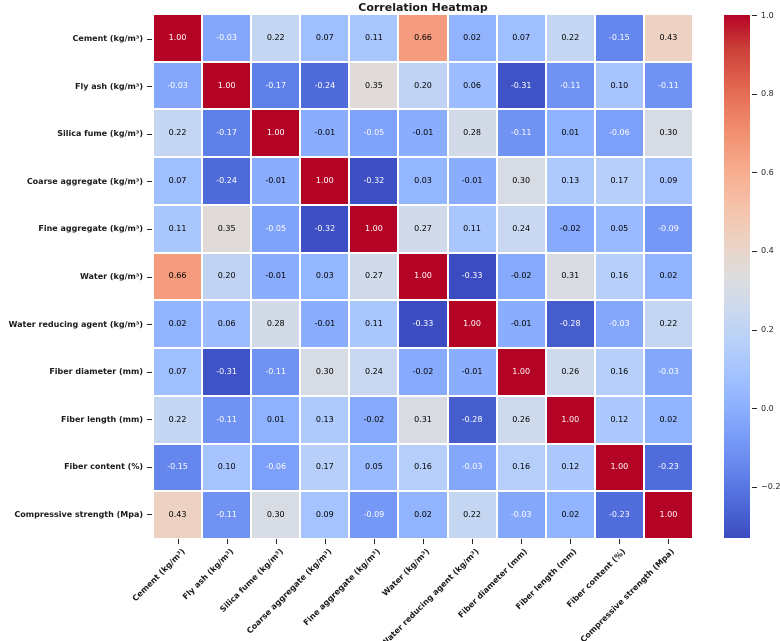  I want to click on colorbar-tick-label: 0.8, so click(767, 94).